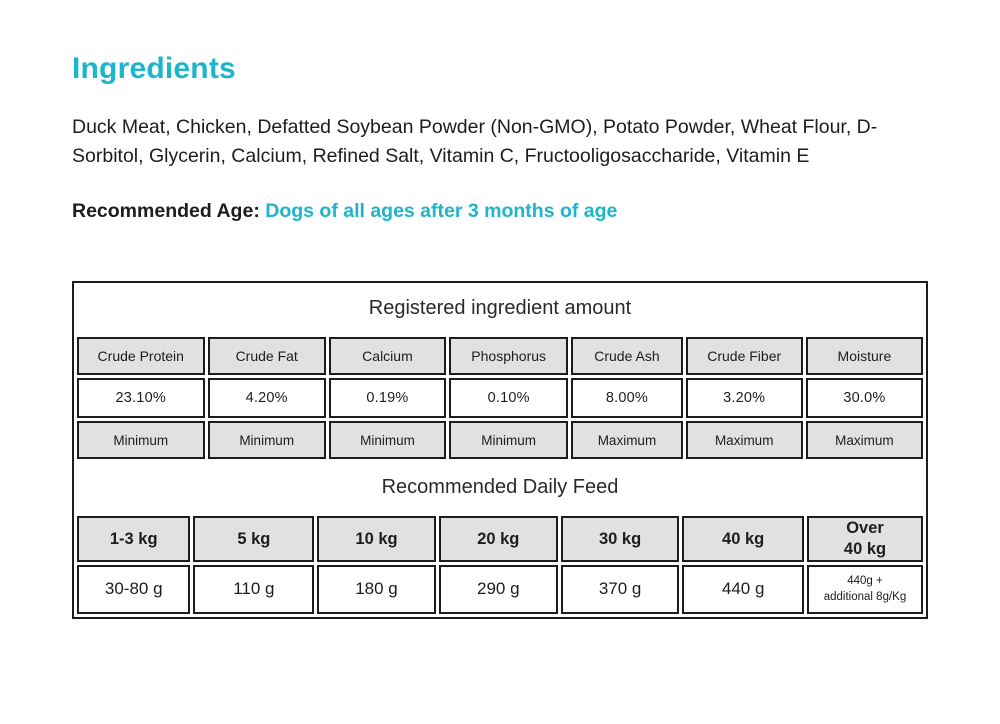 Image resolution: width=1000 pixels, height=724 pixels. What do you see at coordinates (865, 539) in the screenshot?
I see `feed-weight-cell: Over 40 kg` at bounding box center [865, 539].